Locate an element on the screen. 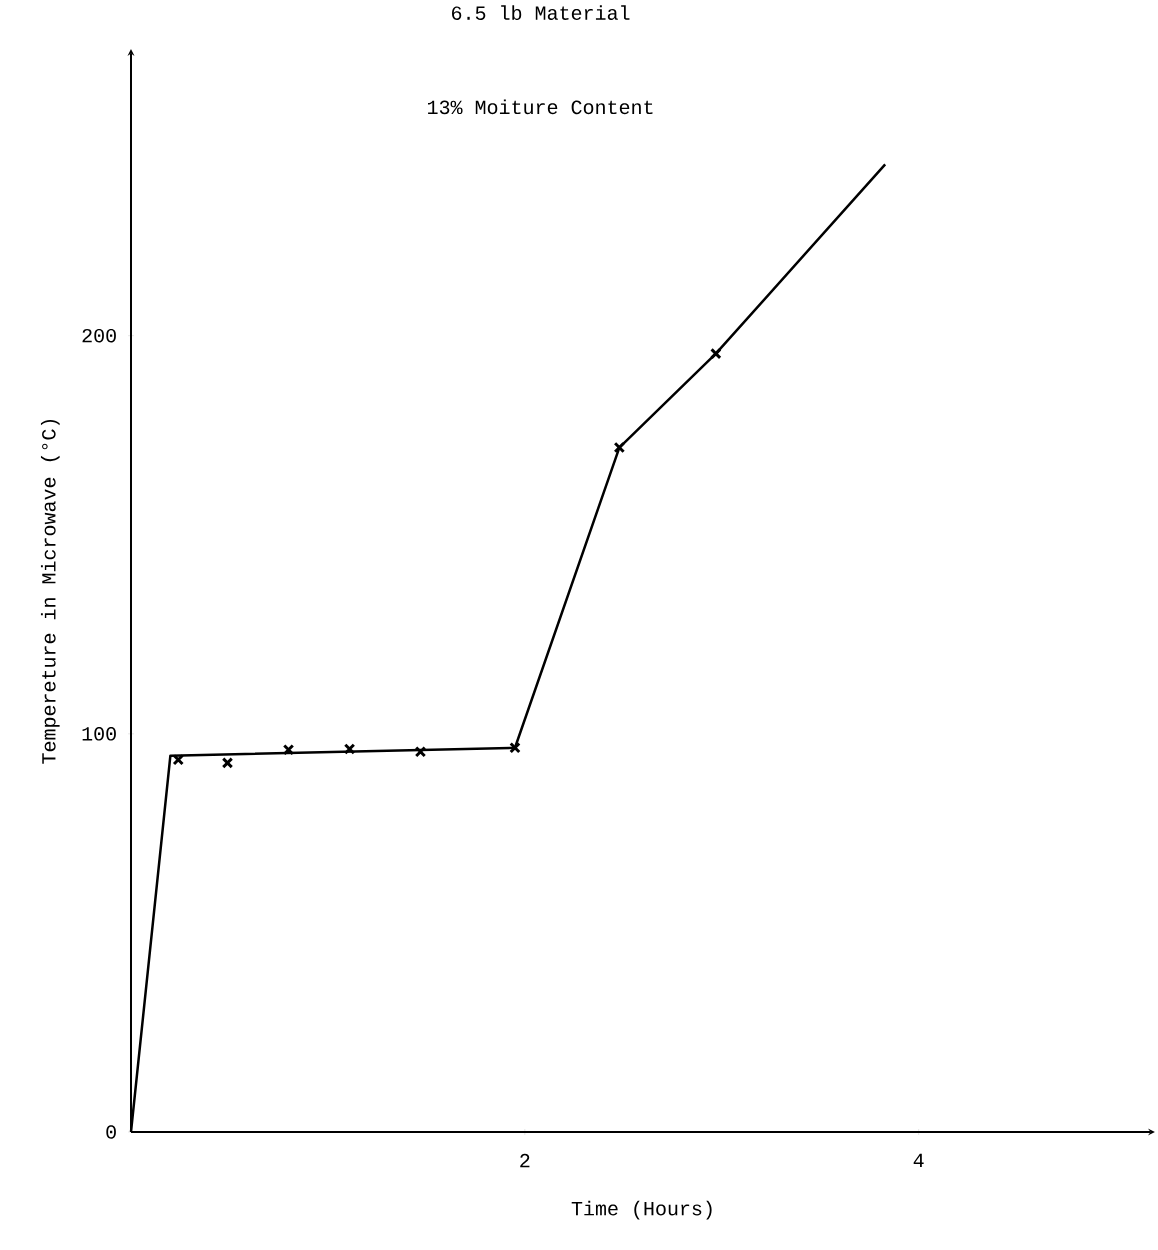 Image resolution: width=1158 pixels, height=1250 pixels. chart-title: 6.5 lb Material is located at coordinates (541, 12).